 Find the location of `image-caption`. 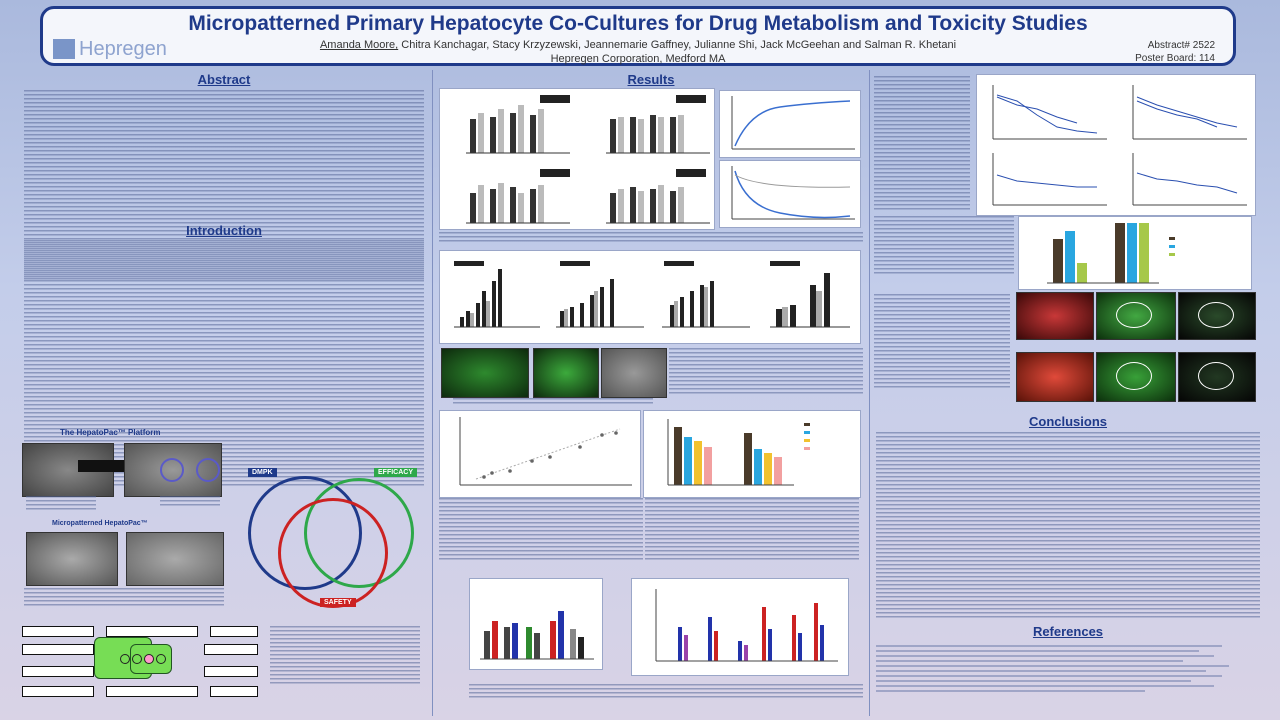

image-caption is located at coordinates (61, 503).